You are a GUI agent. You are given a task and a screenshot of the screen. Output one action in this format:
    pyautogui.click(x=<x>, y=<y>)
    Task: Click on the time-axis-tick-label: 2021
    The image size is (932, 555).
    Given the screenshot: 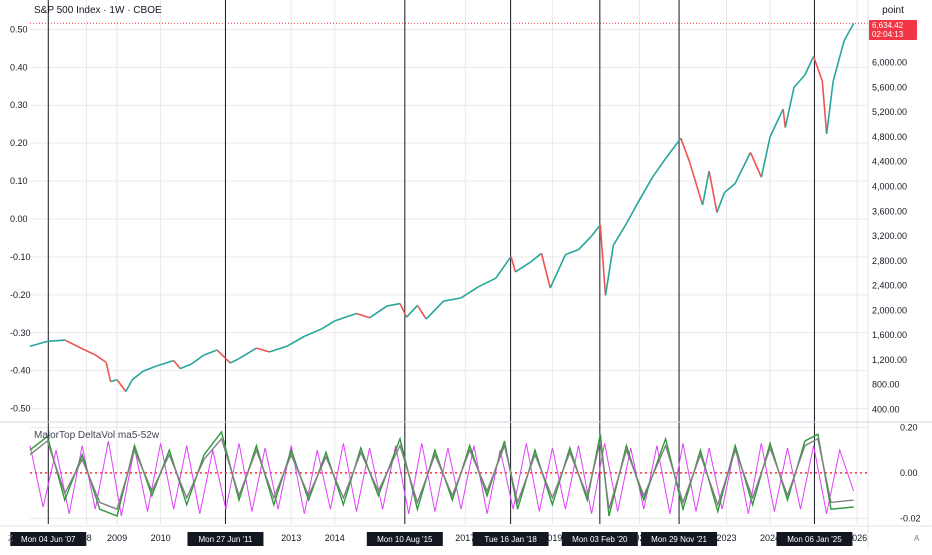 What is the action you would take?
    pyautogui.click(x=639, y=538)
    